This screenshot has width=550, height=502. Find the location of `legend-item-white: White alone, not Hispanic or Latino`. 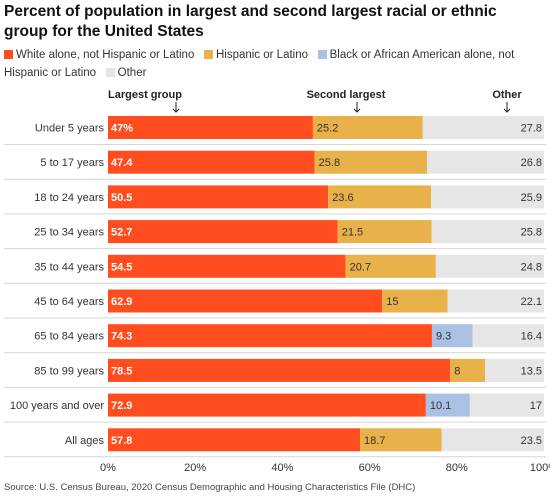

legend-item-white: White alone, not Hispanic or Latino is located at coordinates (99, 55).